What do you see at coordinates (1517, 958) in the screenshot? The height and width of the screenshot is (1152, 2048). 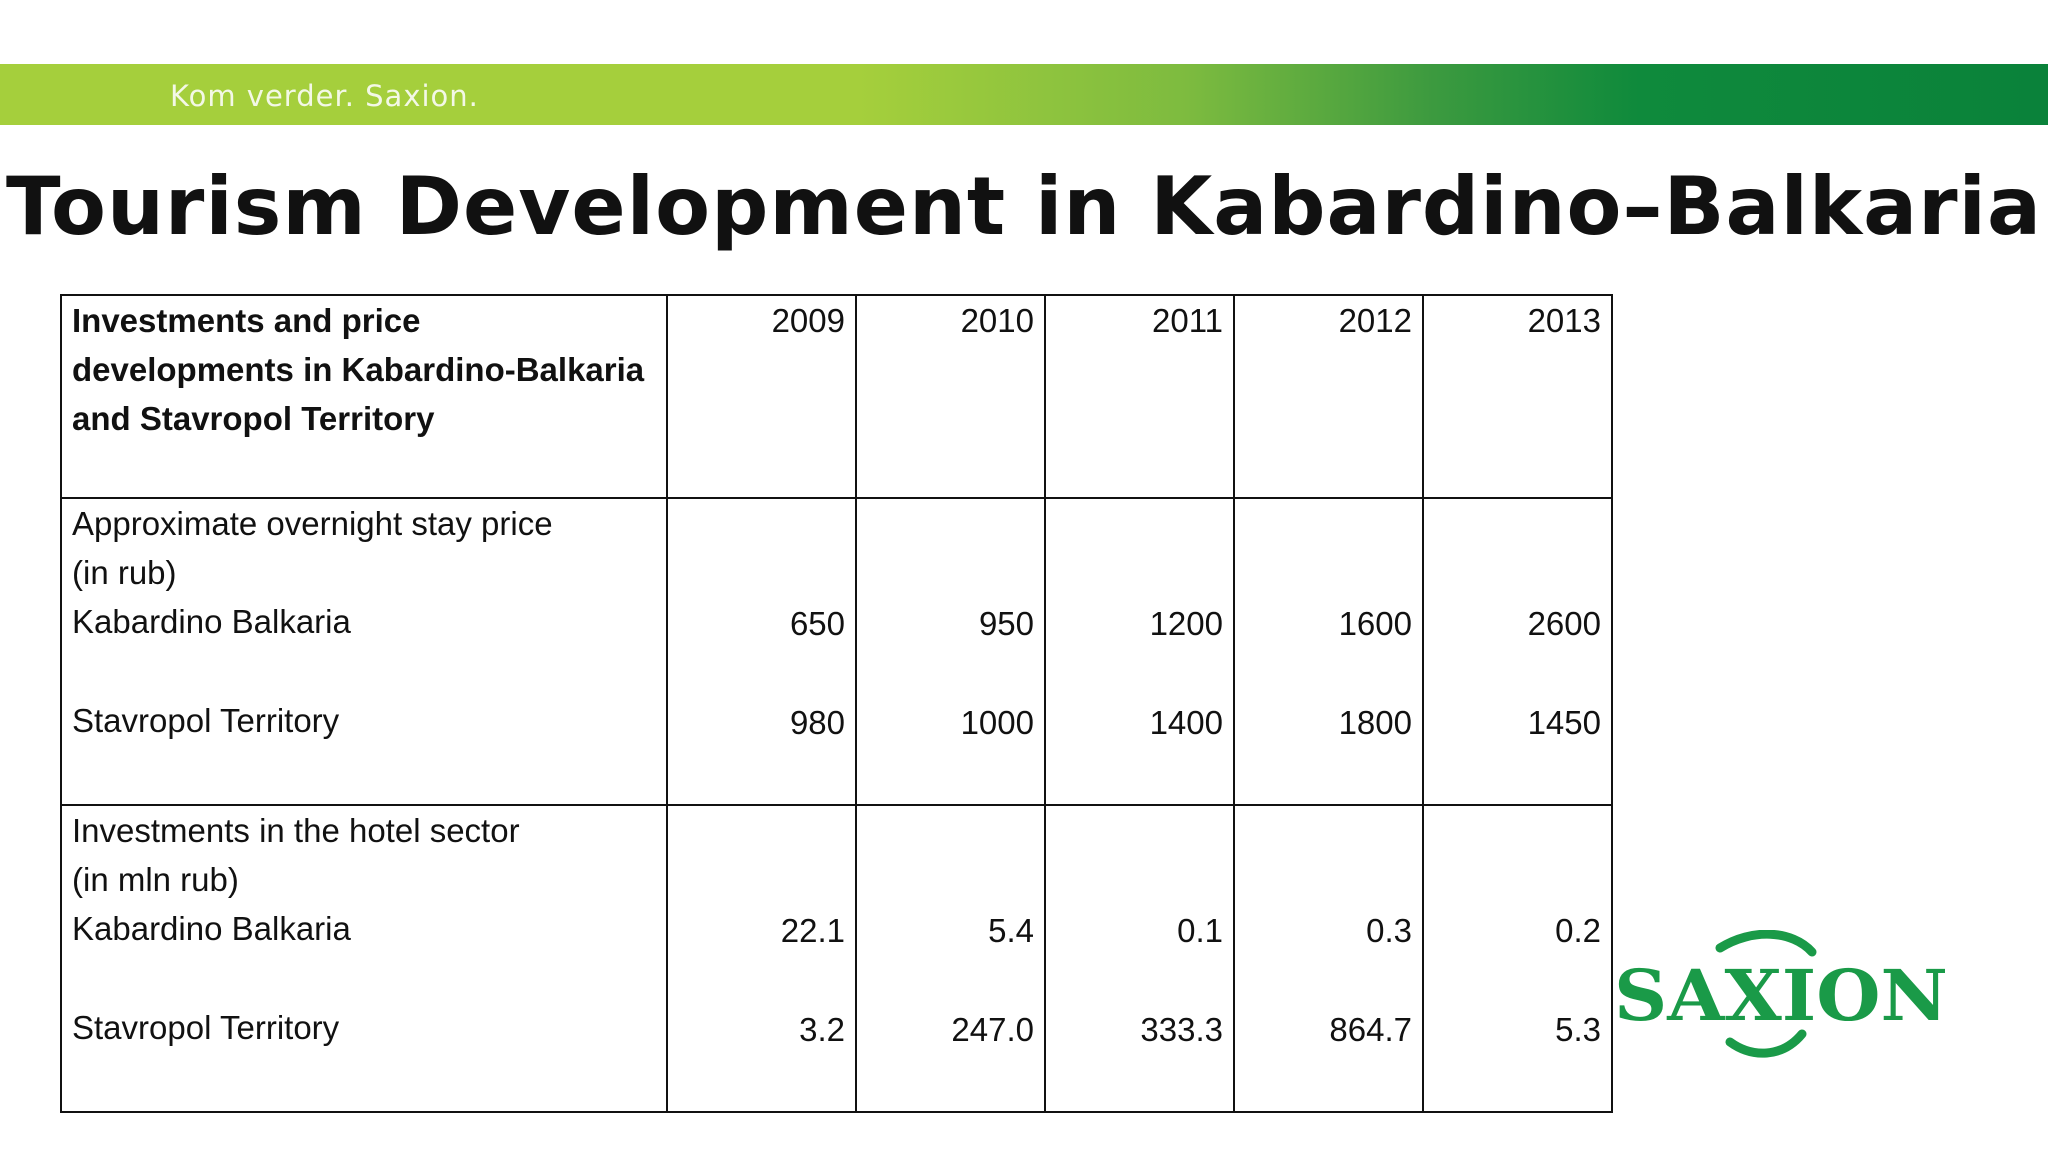 I see `investments-2013-cell: 0.2 5.3` at bounding box center [1517, 958].